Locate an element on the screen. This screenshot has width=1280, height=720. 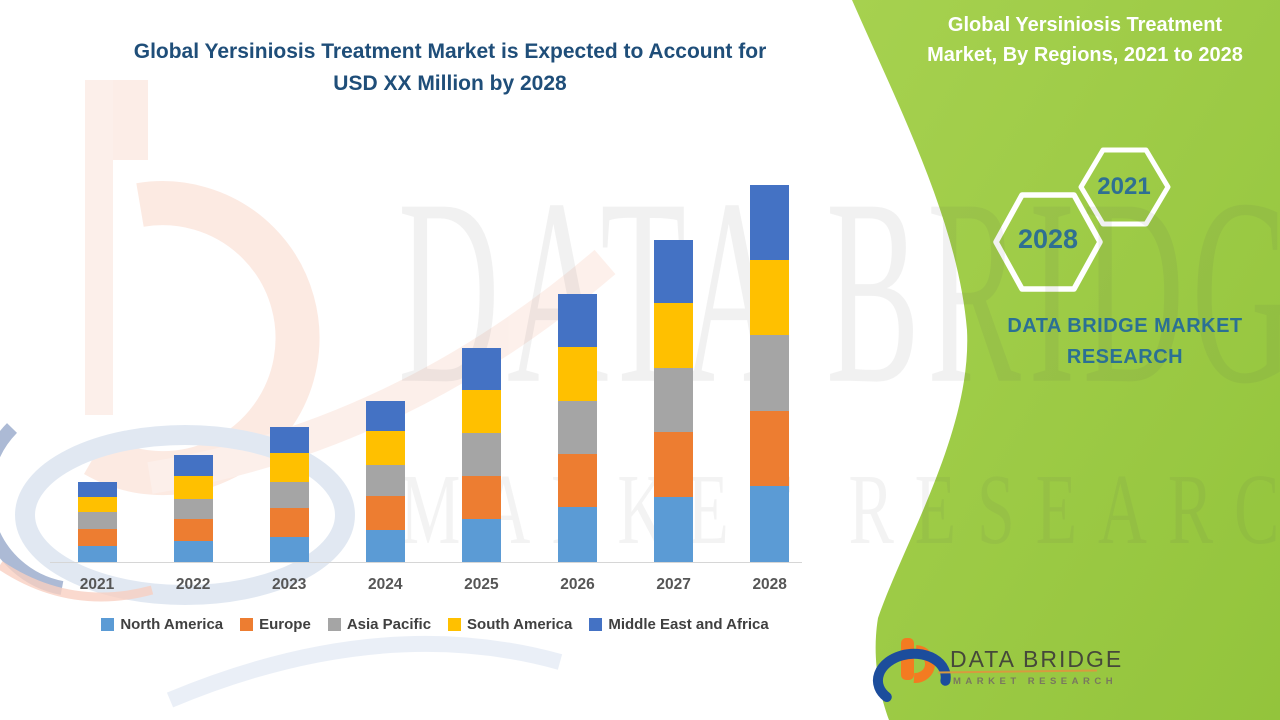
chart-title-line2: USD XX Million by 2028 is located at coordinates (450, 83).